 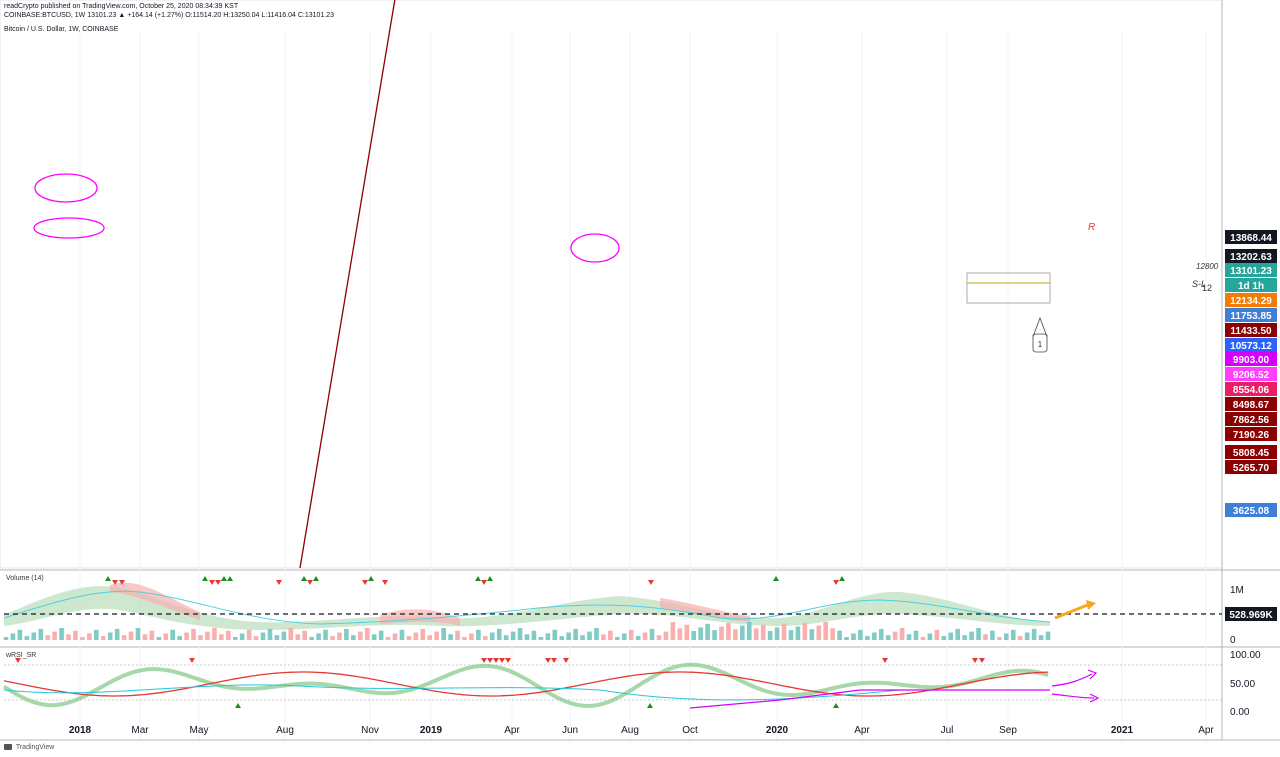 I want to click on x-tick-label: May, so click(x=199, y=730).